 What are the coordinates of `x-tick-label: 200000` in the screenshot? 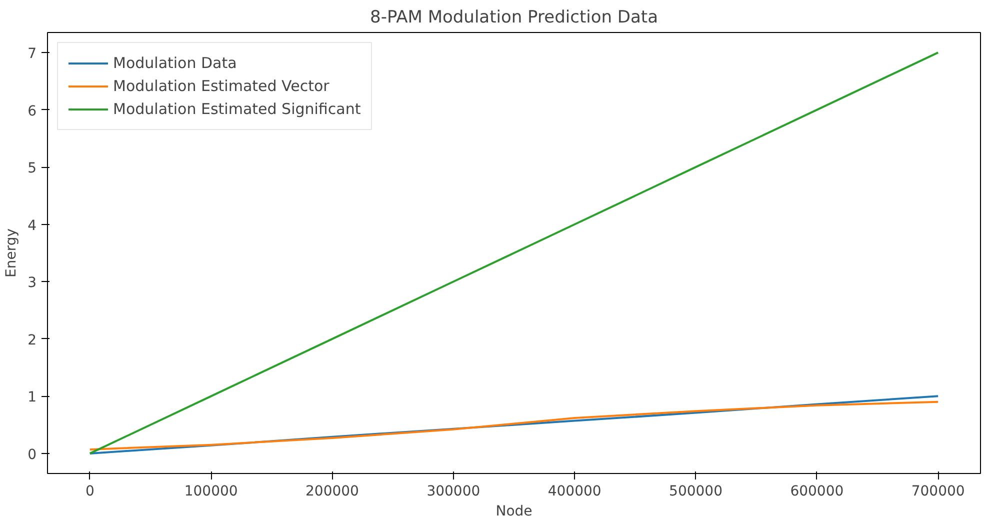 It's located at (332, 492).